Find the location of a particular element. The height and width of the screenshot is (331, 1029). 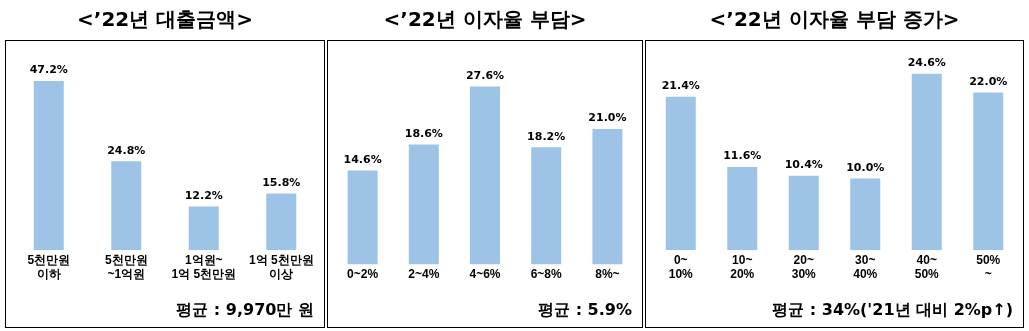

x-tick-label: 40~ 50% is located at coordinates (927, 267).